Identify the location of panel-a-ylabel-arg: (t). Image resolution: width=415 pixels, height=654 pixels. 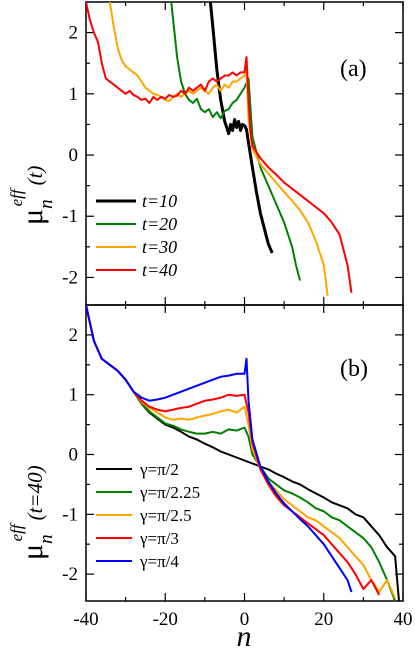
(35, 176).